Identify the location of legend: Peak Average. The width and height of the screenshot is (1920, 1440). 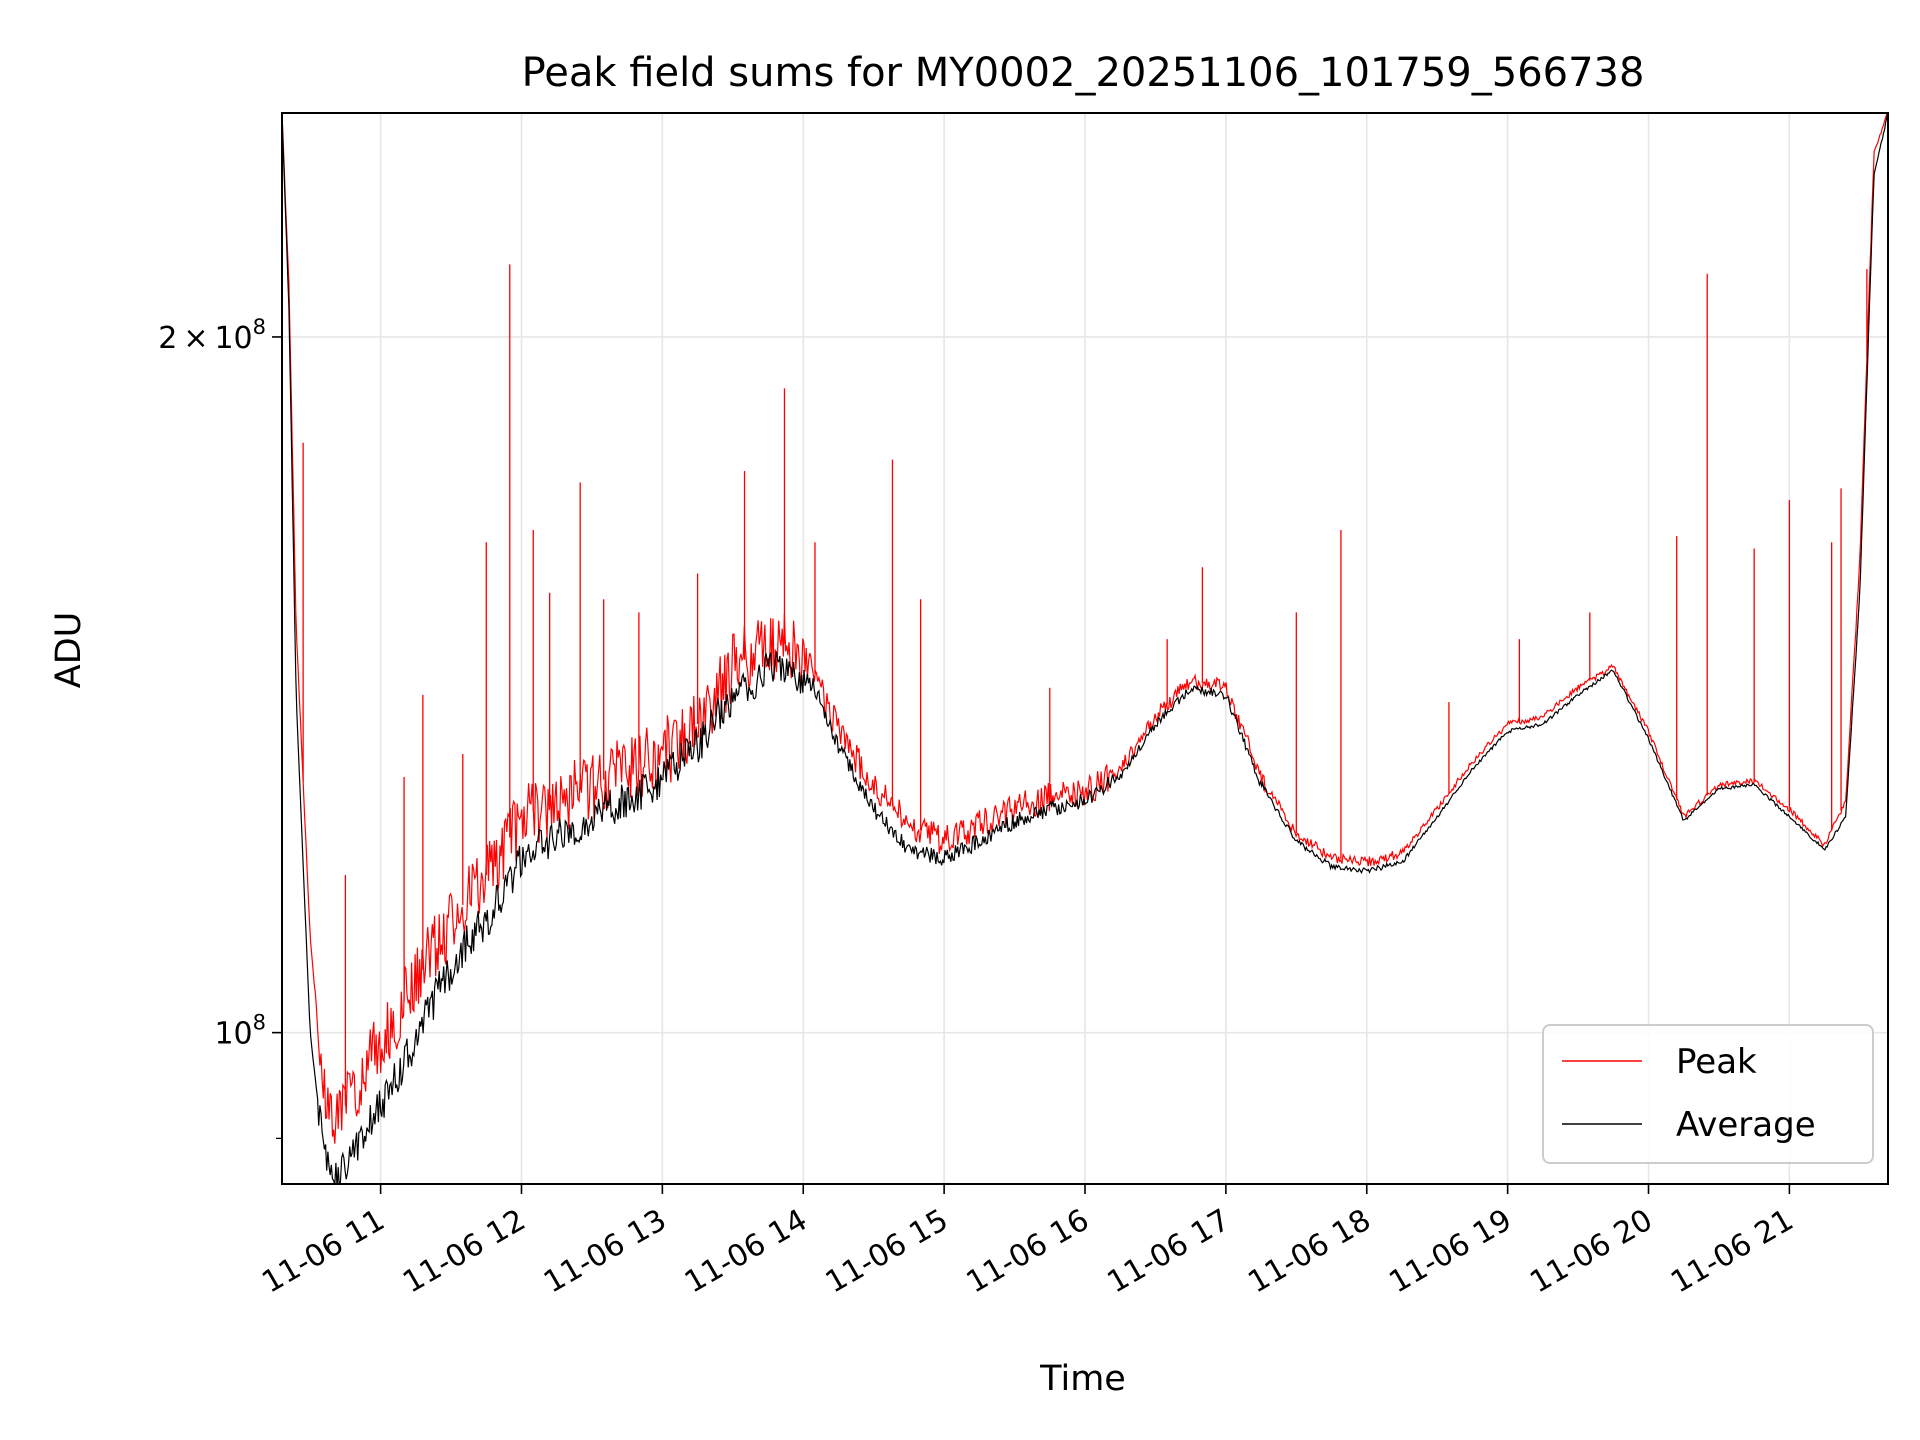
(1708, 1094).